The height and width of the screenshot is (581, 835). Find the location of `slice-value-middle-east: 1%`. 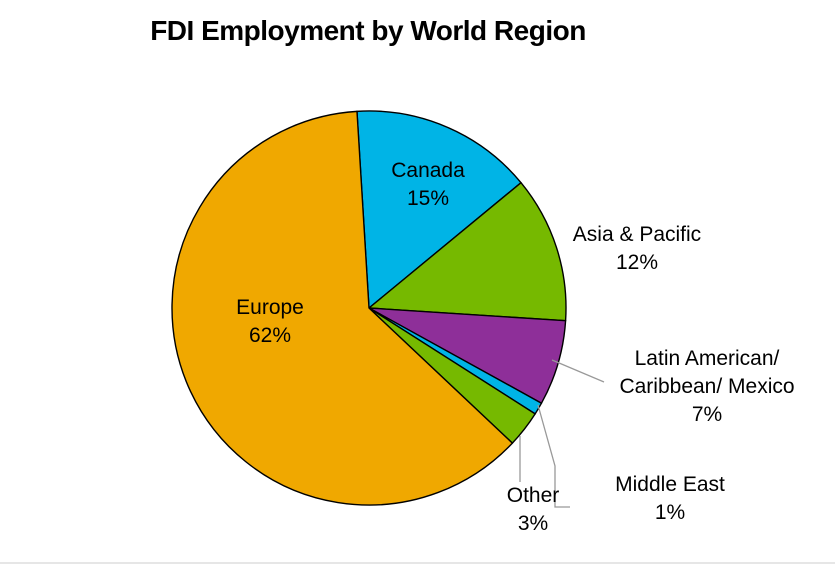

slice-value-middle-east: 1% is located at coordinates (670, 512).